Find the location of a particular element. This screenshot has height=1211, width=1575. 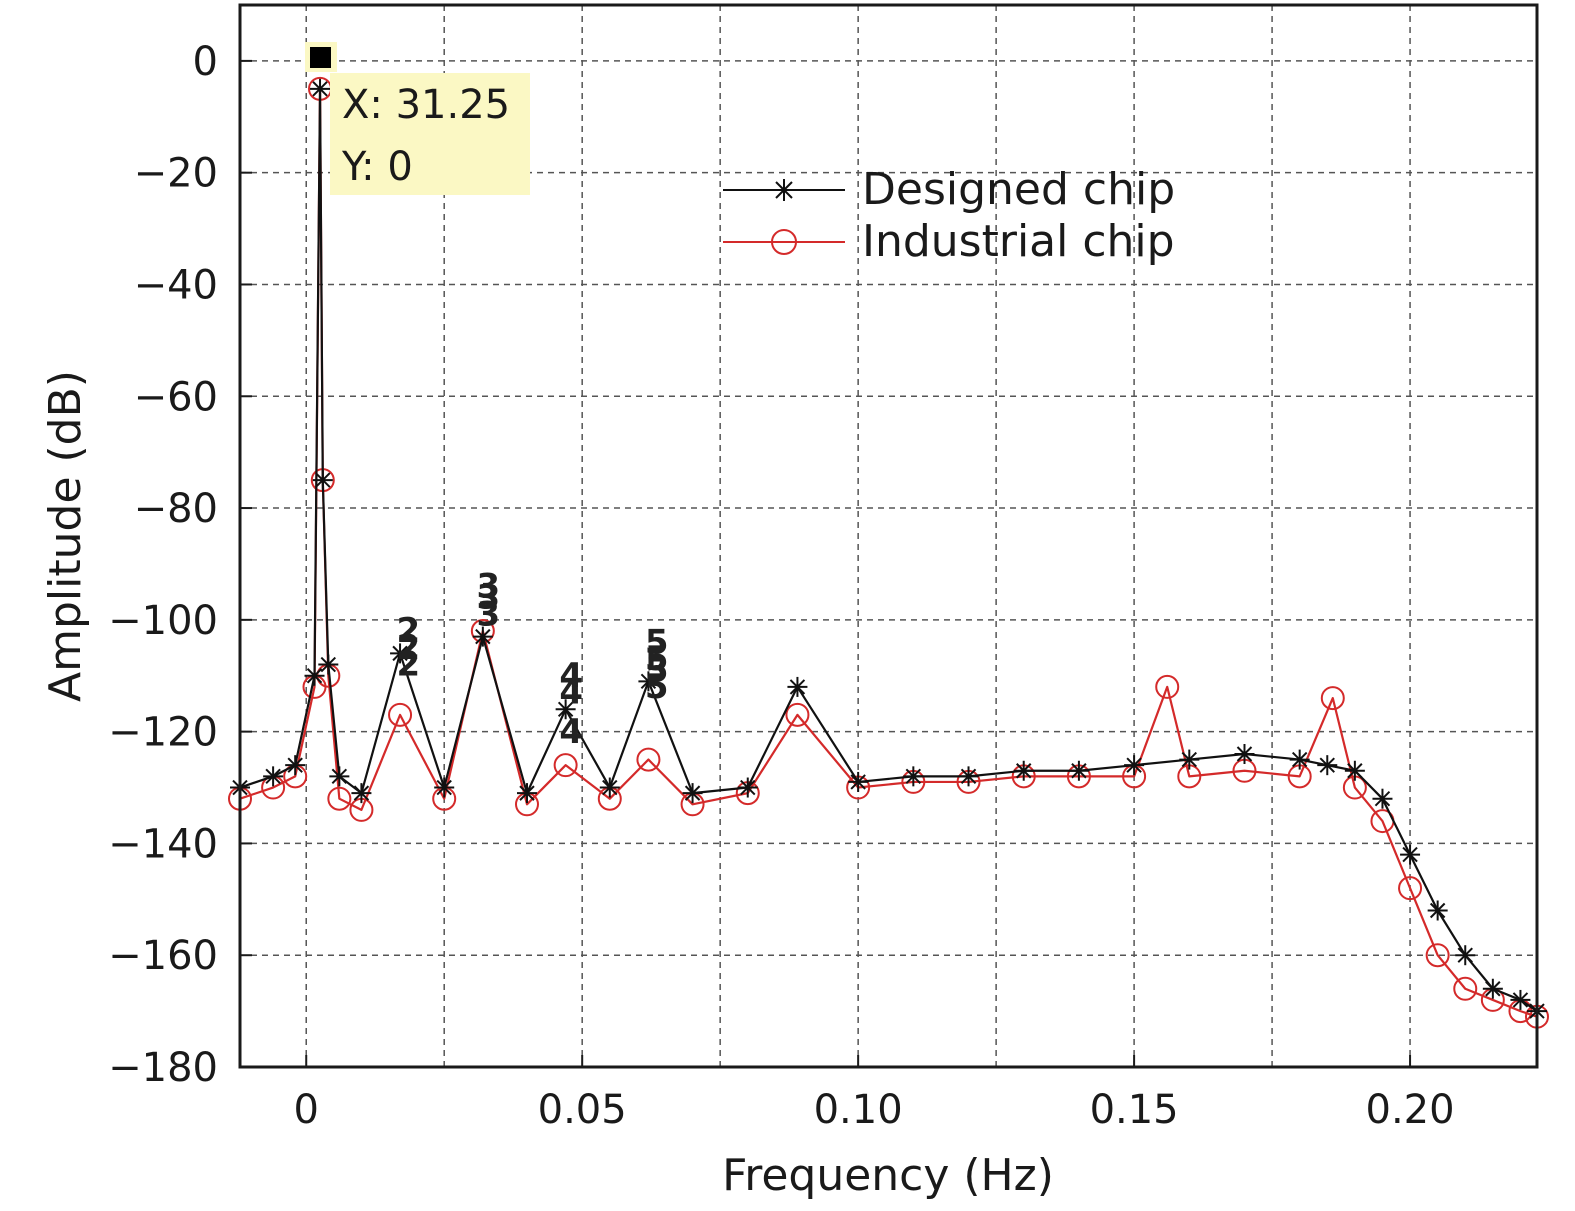

x-tick-label: 0 is located at coordinates (306, 1110).